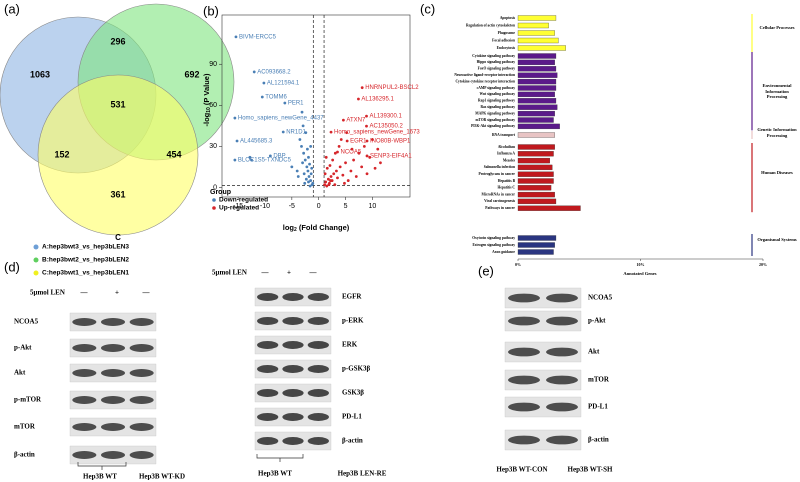 The height and width of the screenshot is (482, 800). I want to click on category-label: MAPK signaling pathway, so click(495, 113).